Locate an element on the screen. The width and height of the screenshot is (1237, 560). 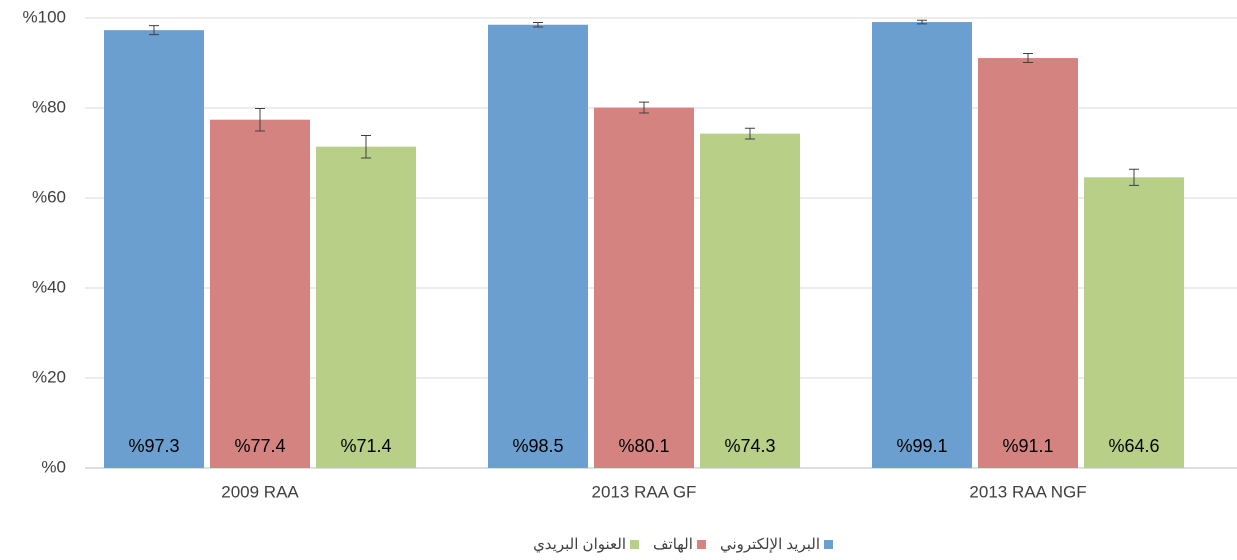
y-tick-label: %60 is located at coordinates (49, 196).